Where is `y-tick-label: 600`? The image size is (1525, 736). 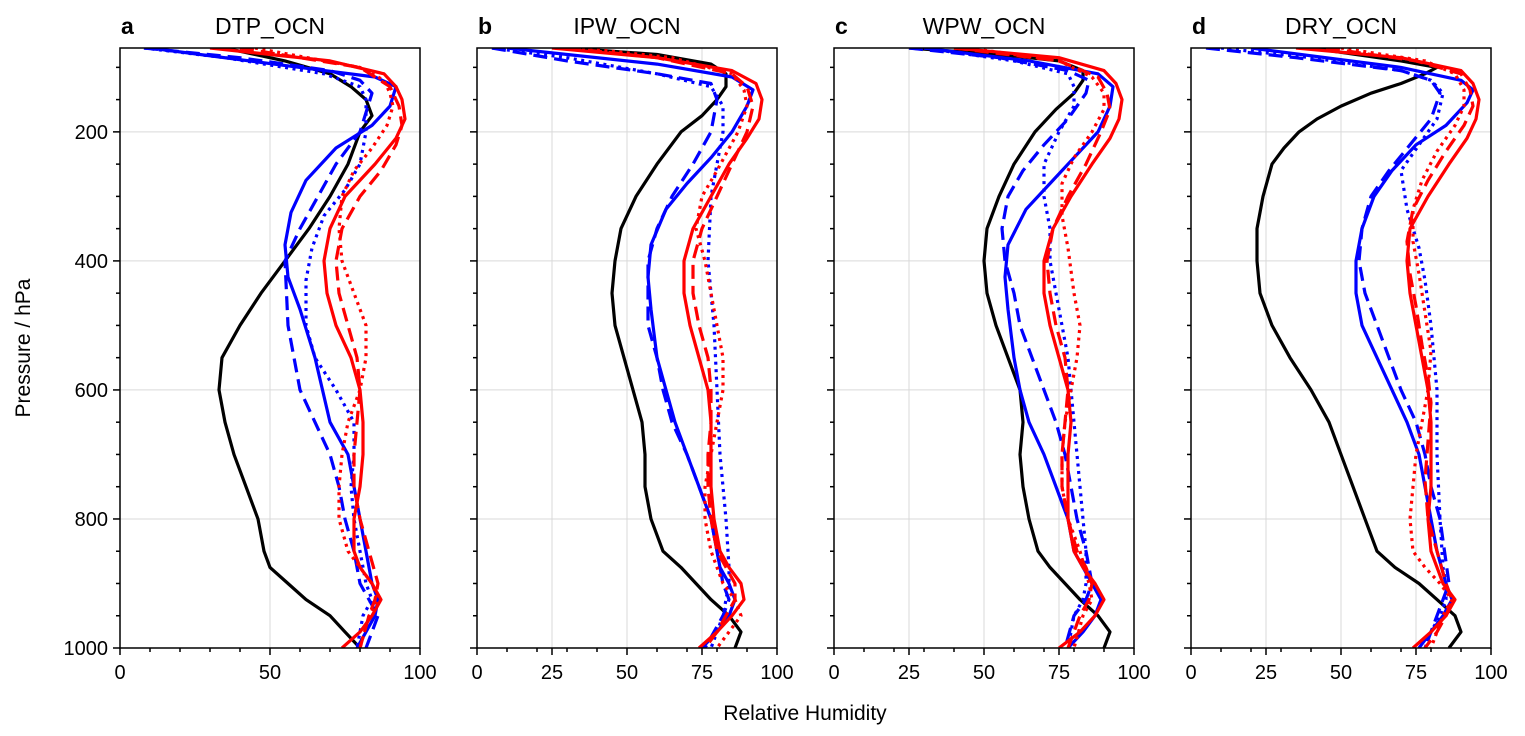
y-tick-label: 600 is located at coordinates (91, 391).